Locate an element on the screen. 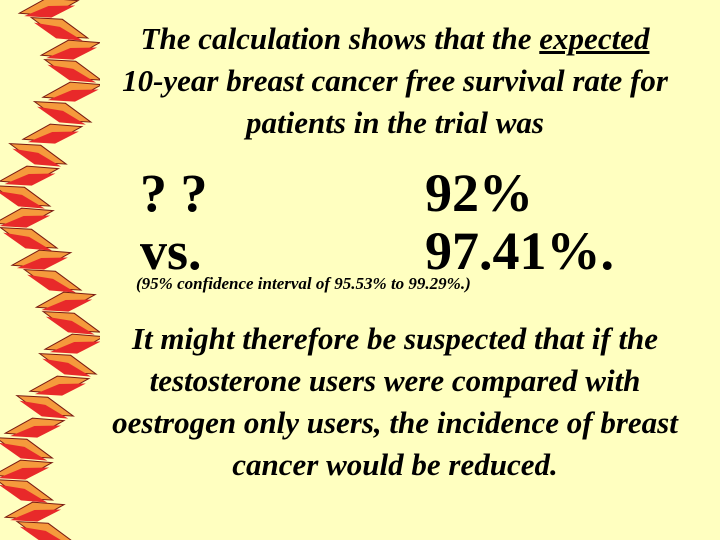  decorative-swirl-border is located at coordinates (50, 270).